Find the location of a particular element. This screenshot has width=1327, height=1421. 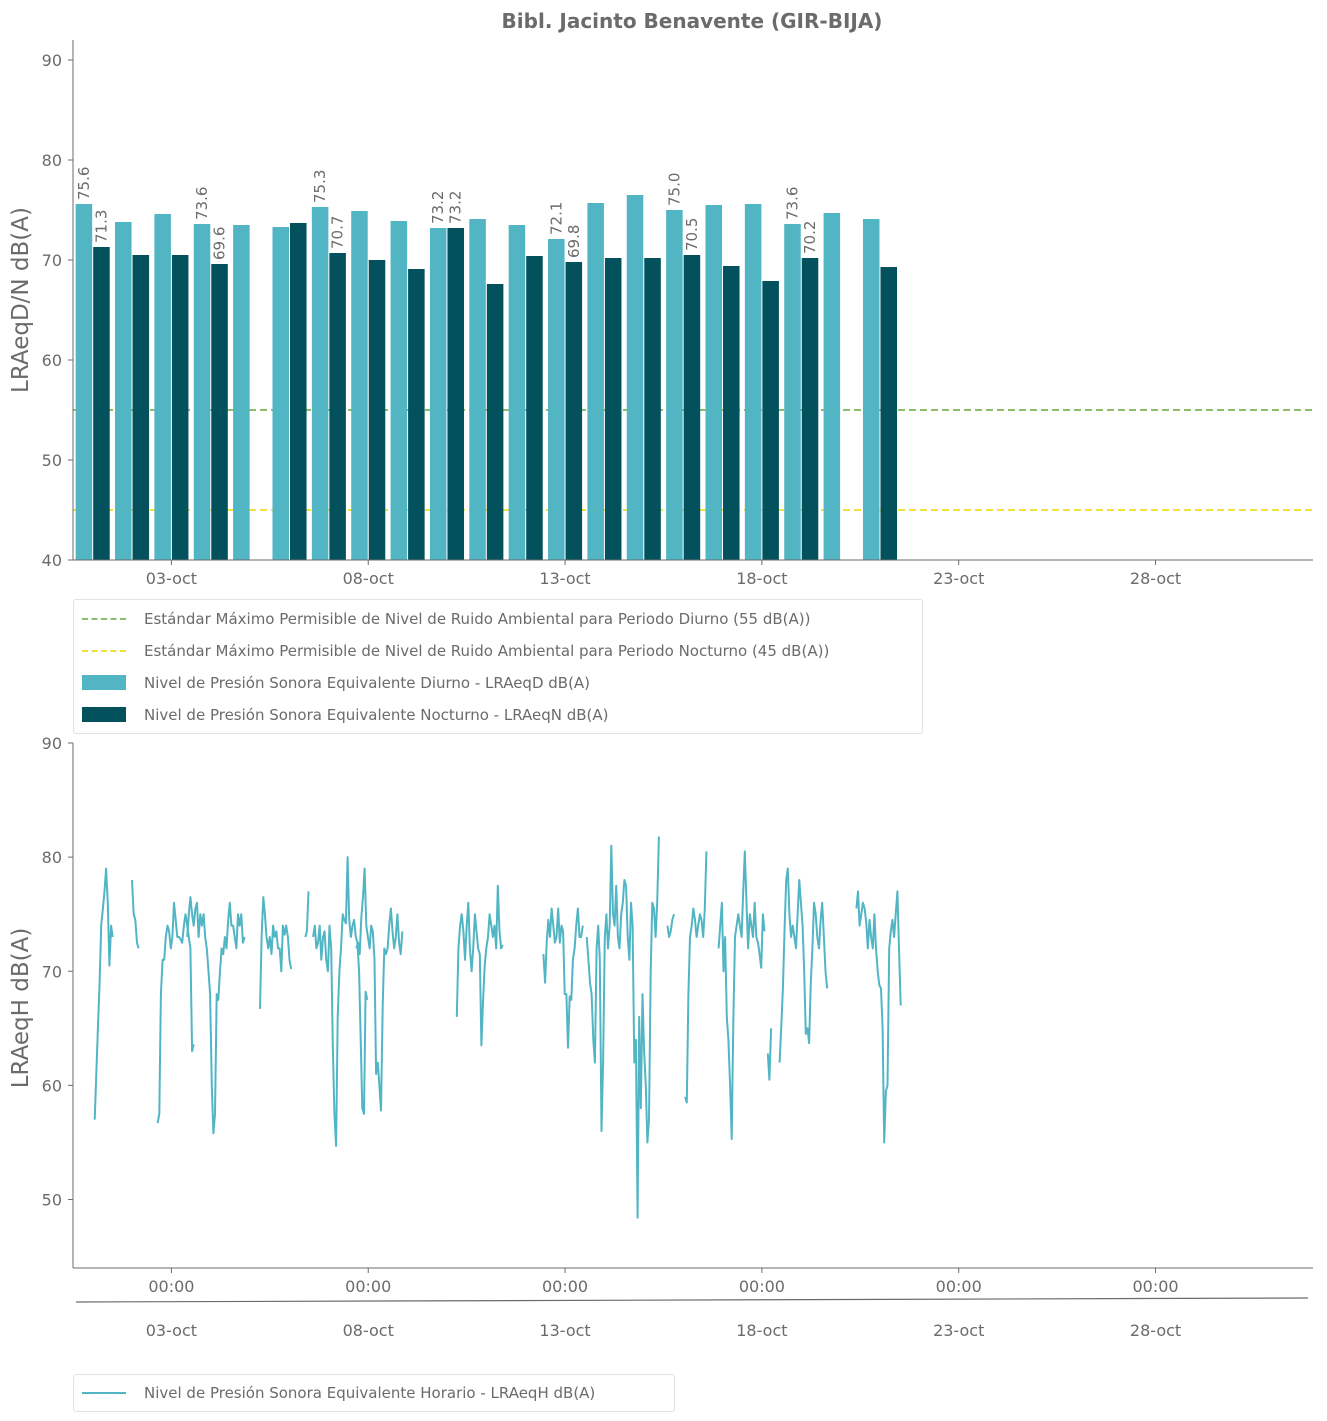

y-tick-label: 60 is located at coordinates (52, 1085).